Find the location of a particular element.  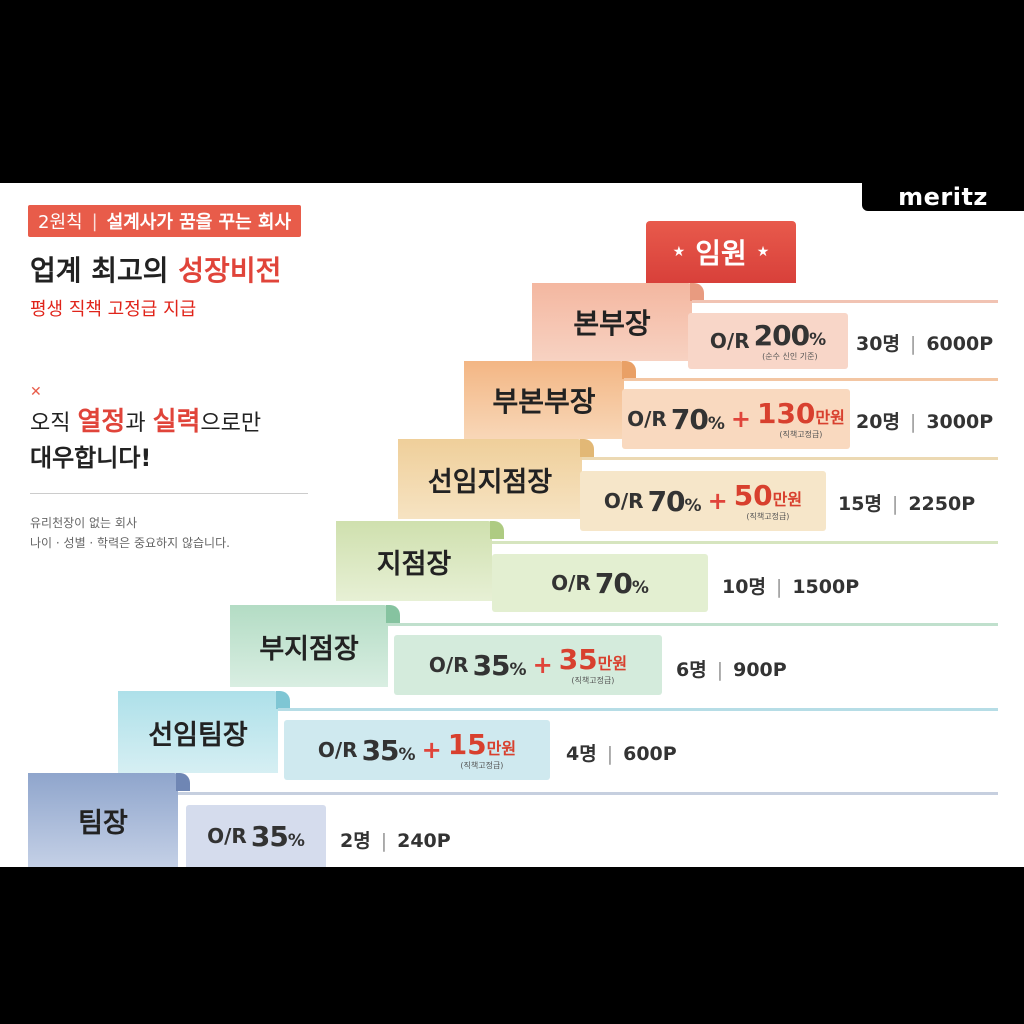

rank-title: 지점장 is located at coordinates (414, 564).